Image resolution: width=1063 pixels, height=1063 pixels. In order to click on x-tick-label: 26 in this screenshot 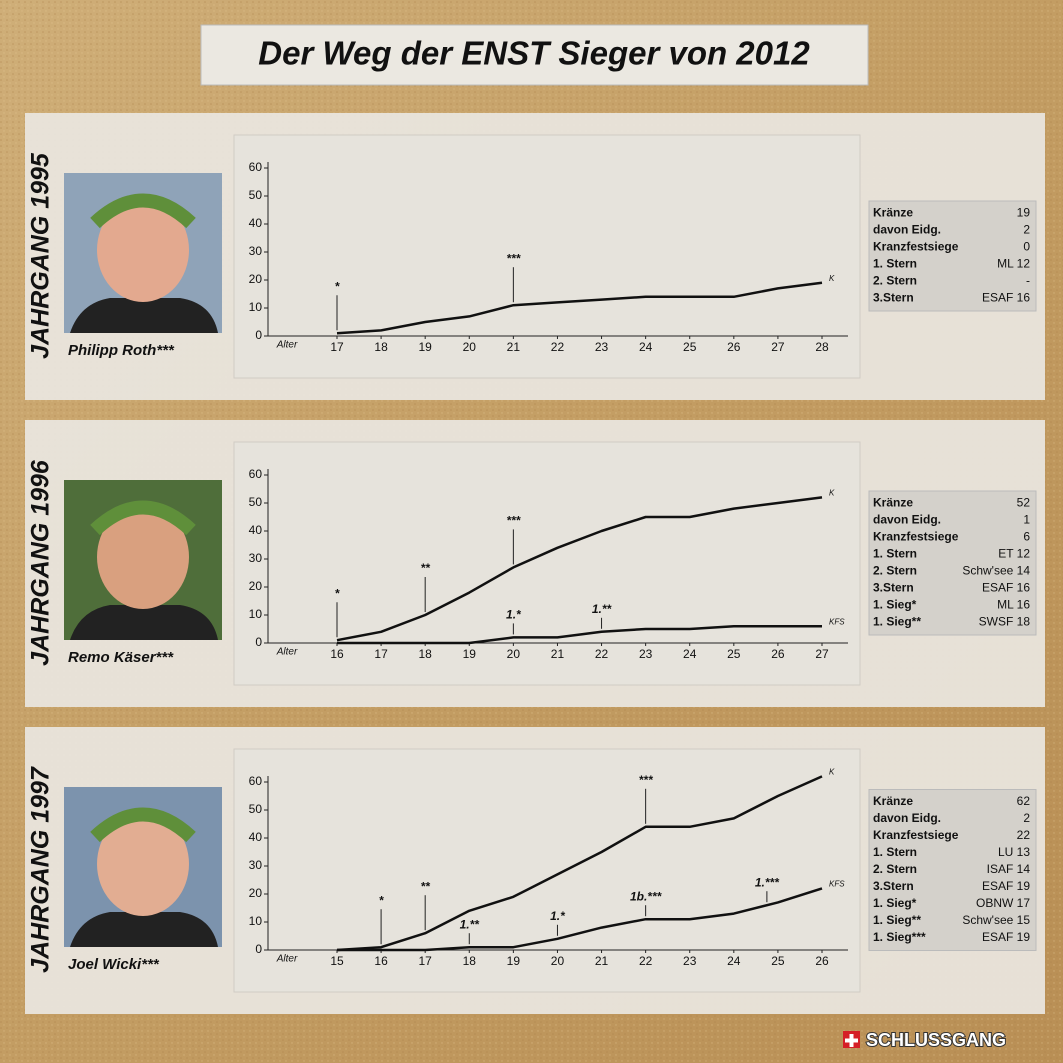, I will do `click(734, 347)`.